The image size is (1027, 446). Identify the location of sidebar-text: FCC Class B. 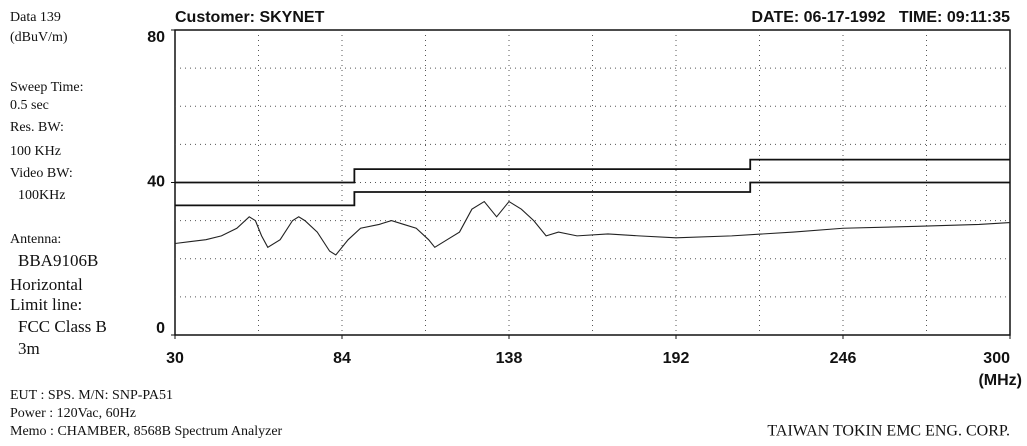
(62, 326).